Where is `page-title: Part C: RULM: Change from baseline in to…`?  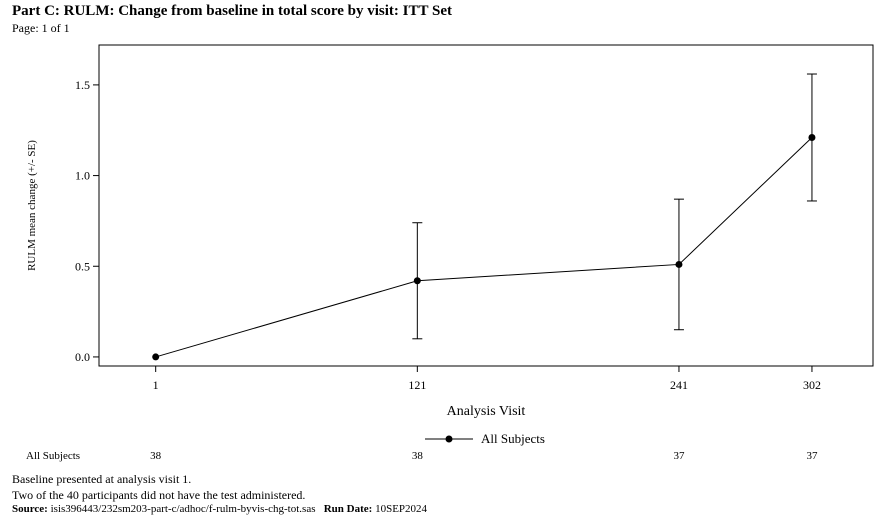
page-title: Part C: RULM: Change from baseline in to… is located at coordinates (232, 11).